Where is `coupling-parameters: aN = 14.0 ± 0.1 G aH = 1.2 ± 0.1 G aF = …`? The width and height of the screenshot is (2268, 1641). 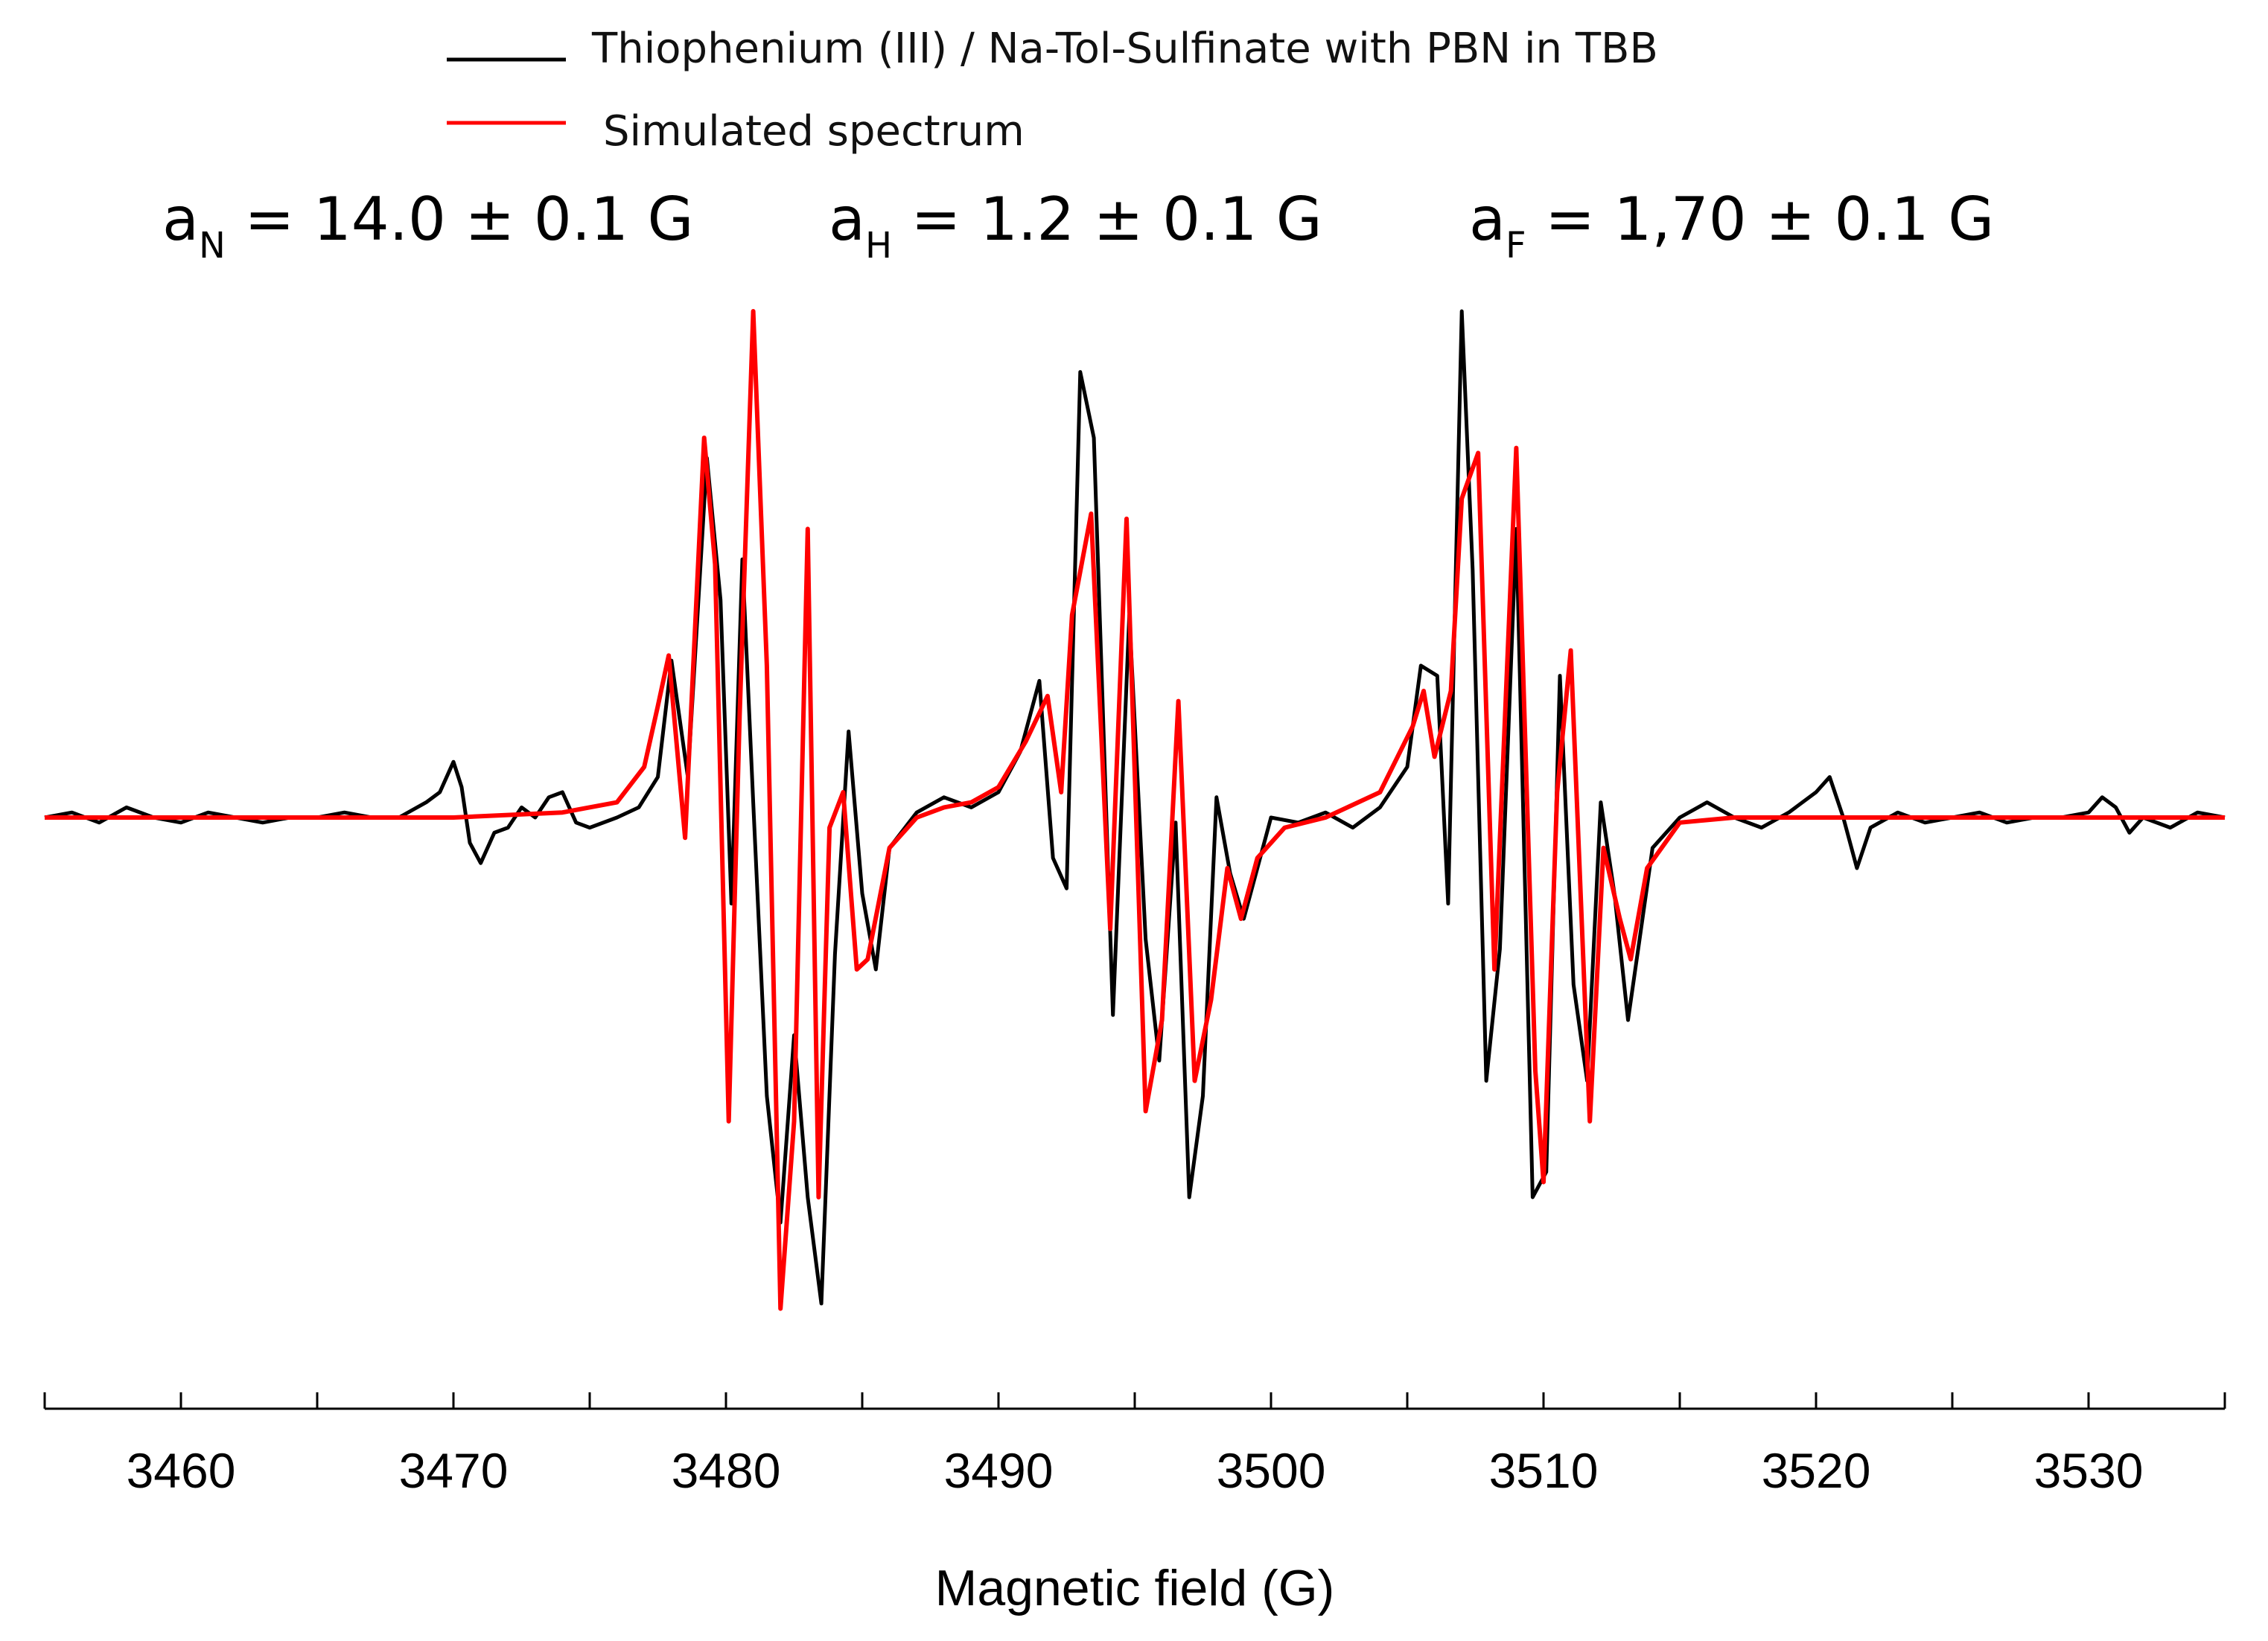
coupling-parameters: aN = 14.0 ± 0.1 G aH = 1.2 ± 0.1 G aF = … is located at coordinates (1078, 226).